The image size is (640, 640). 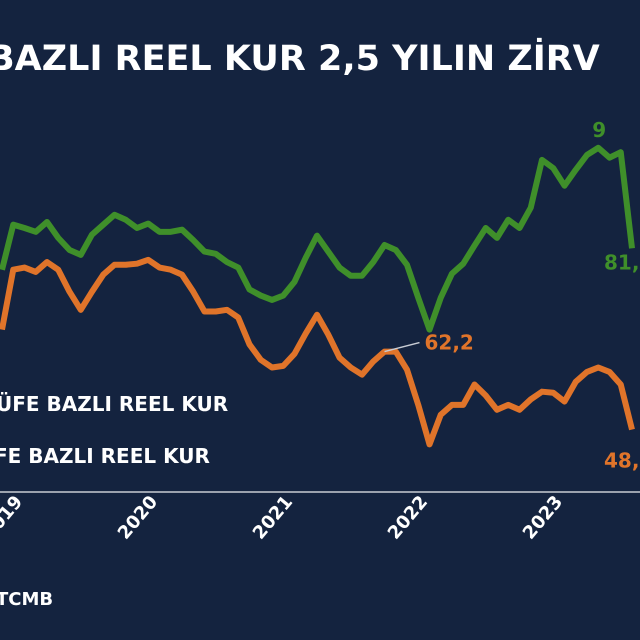 I want to click on legend-label: FE BAZLI REEL KUR, so click(x=105, y=456).